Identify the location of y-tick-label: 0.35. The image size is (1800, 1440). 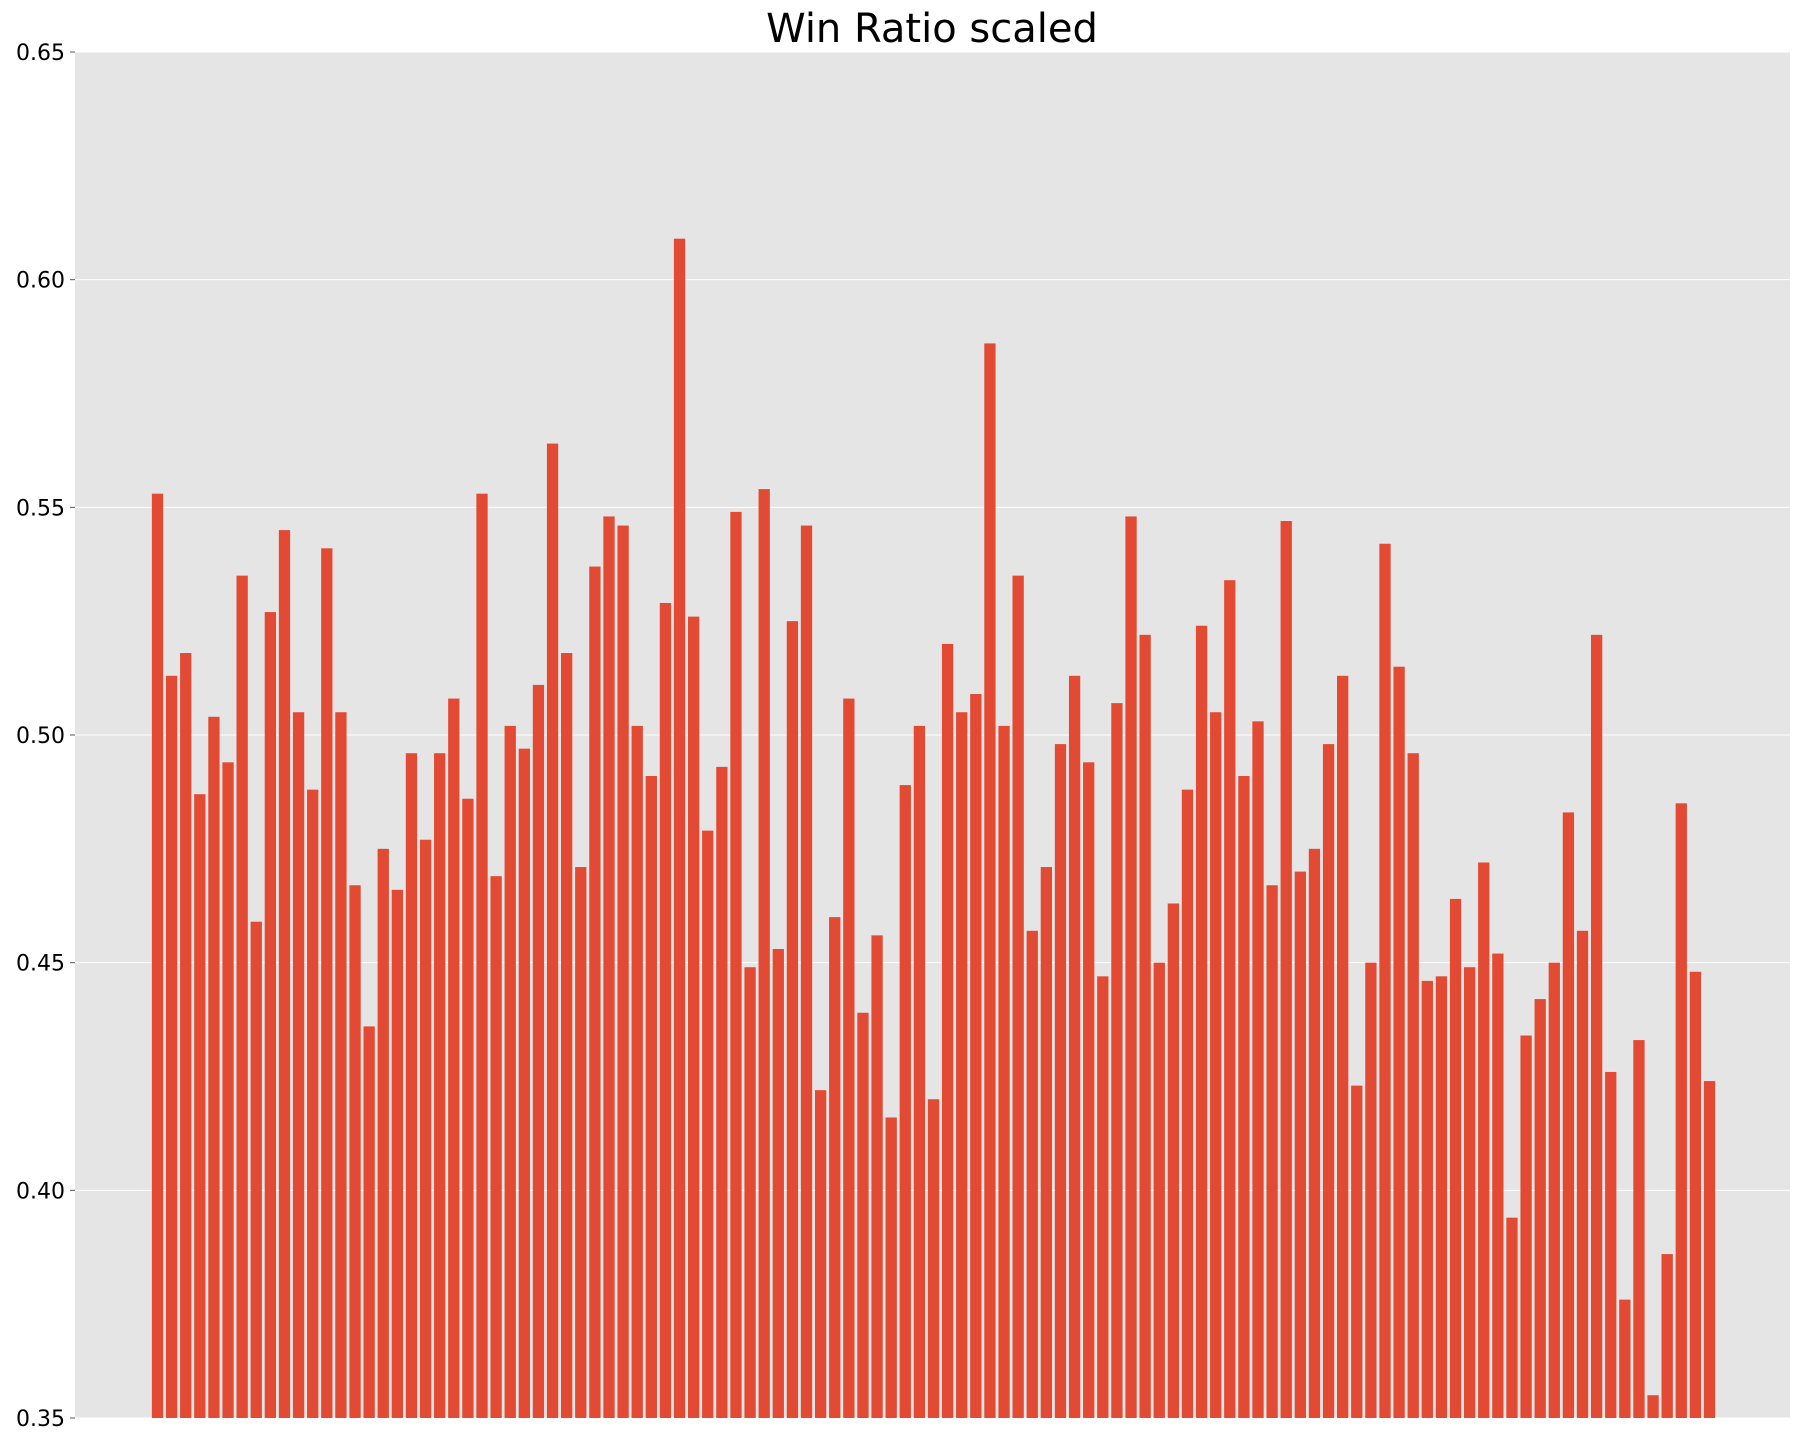
(40, 1419).